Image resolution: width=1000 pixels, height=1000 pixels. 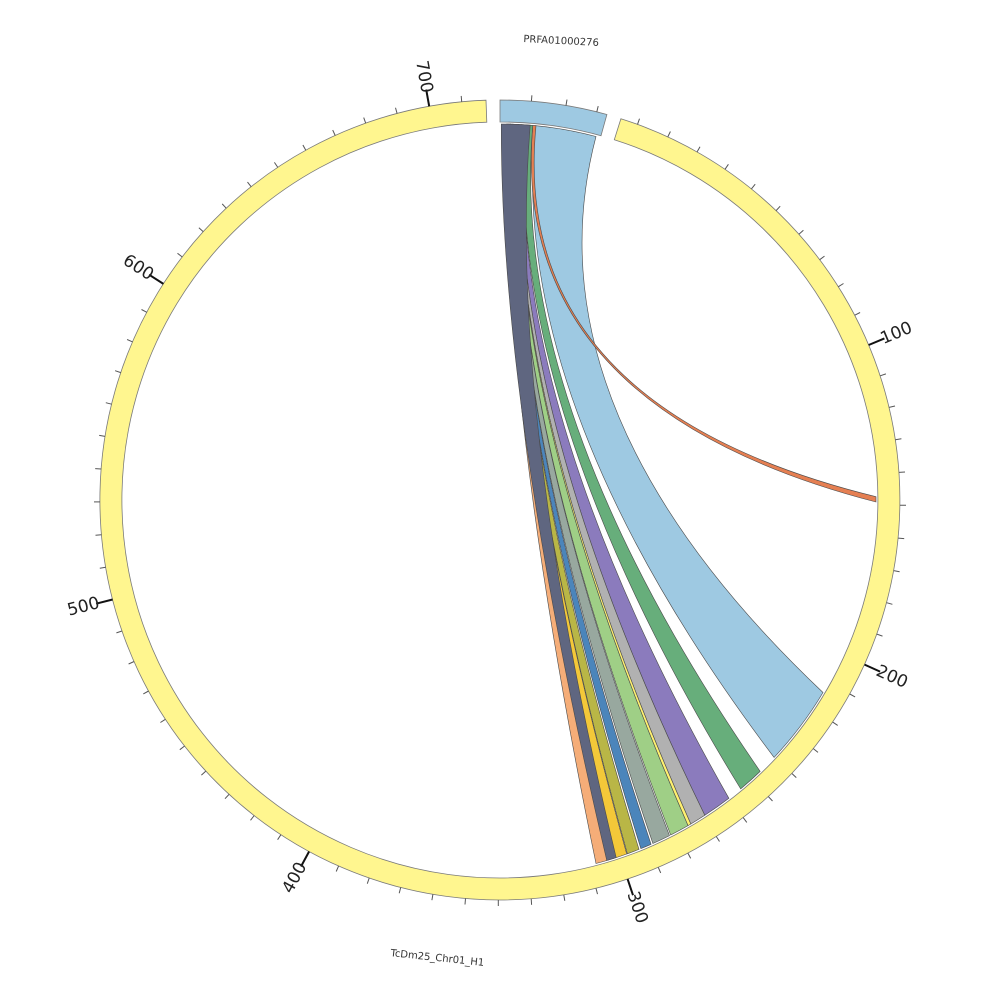 What do you see at coordinates (897, 333) in the screenshot?
I see `tick-label: 100` at bounding box center [897, 333].